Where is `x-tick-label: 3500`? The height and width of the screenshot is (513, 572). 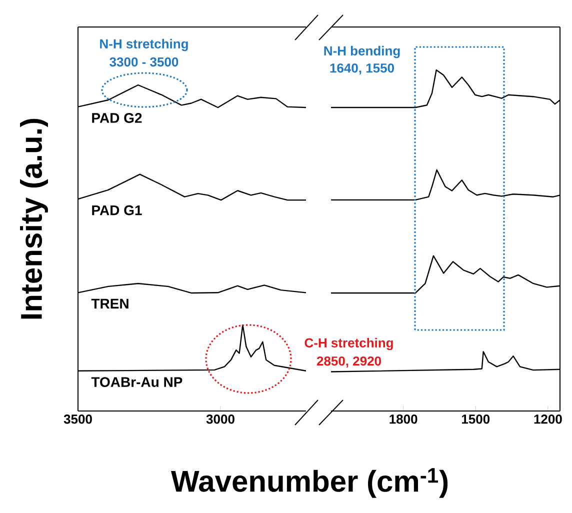 x-tick-label: 3500 is located at coordinates (78, 419).